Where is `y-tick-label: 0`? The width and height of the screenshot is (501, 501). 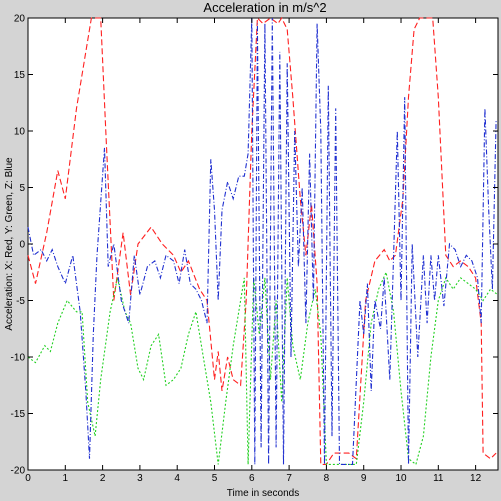
y-tick-label: 0 is located at coordinates (22, 245).